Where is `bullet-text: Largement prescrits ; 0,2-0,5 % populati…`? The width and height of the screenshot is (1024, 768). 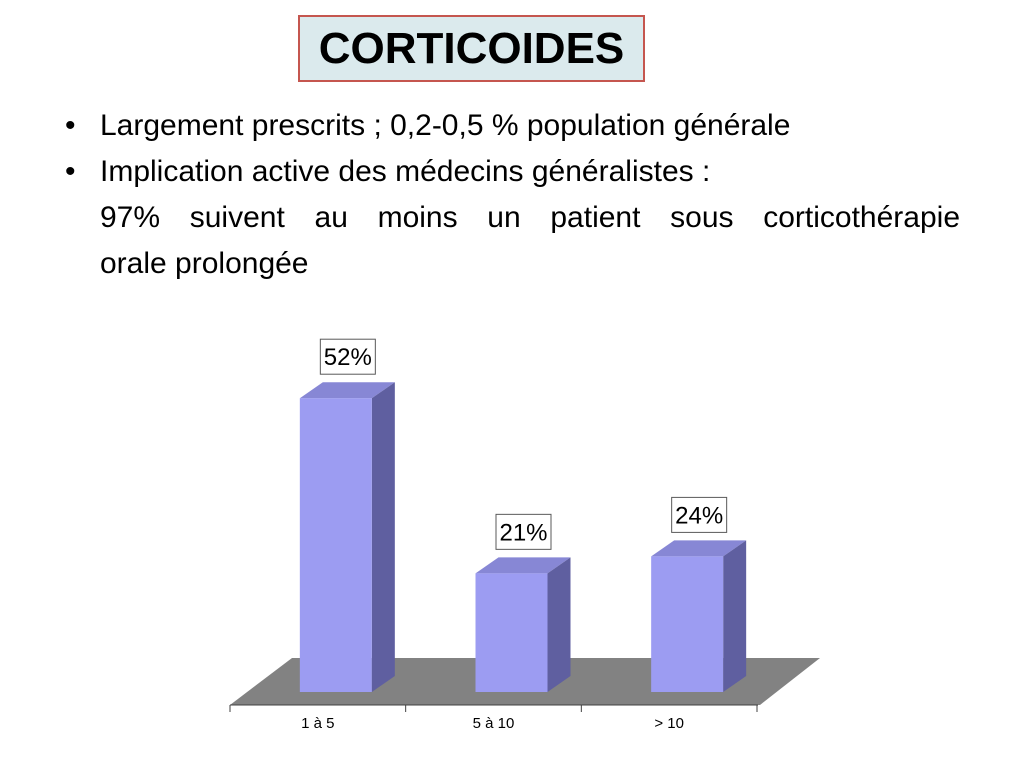 bullet-text: Largement prescrits ; 0,2-0,5 % populati… is located at coordinates (445, 125).